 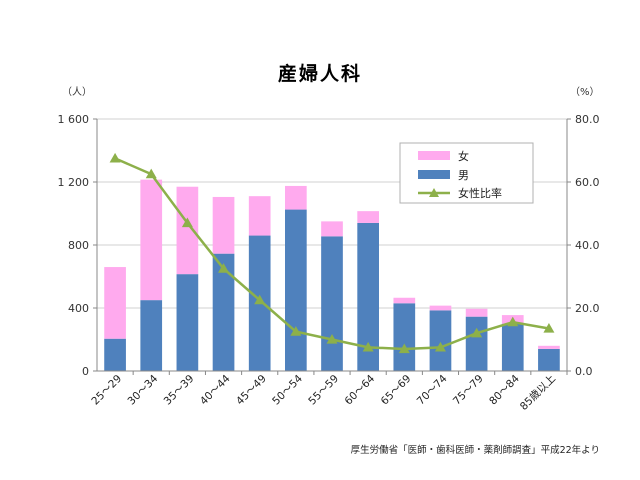 What do you see at coordinates (251, 390) in the screenshot?
I see `x-tick-label: 45～49` at bounding box center [251, 390].